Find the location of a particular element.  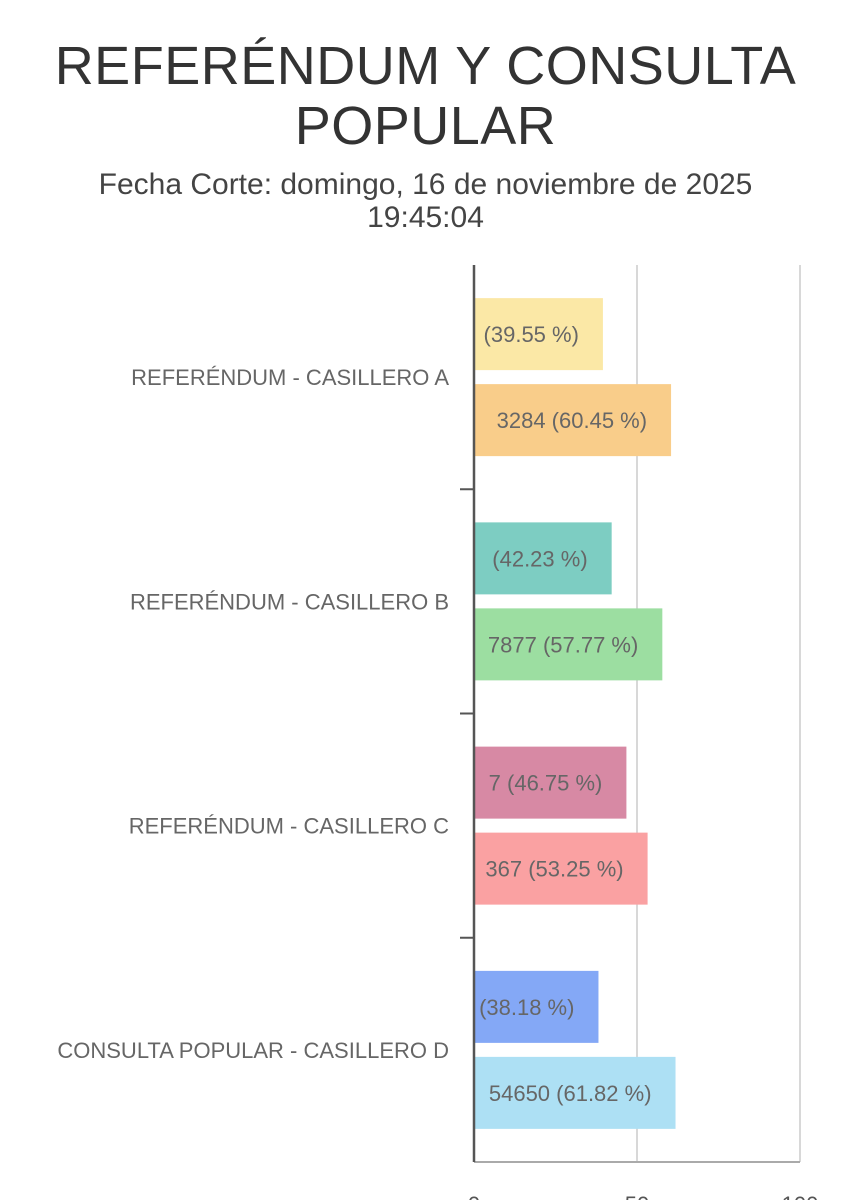

category-label: CONSULTA POPULAR - CASILLERO D is located at coordinates (253, 1050).